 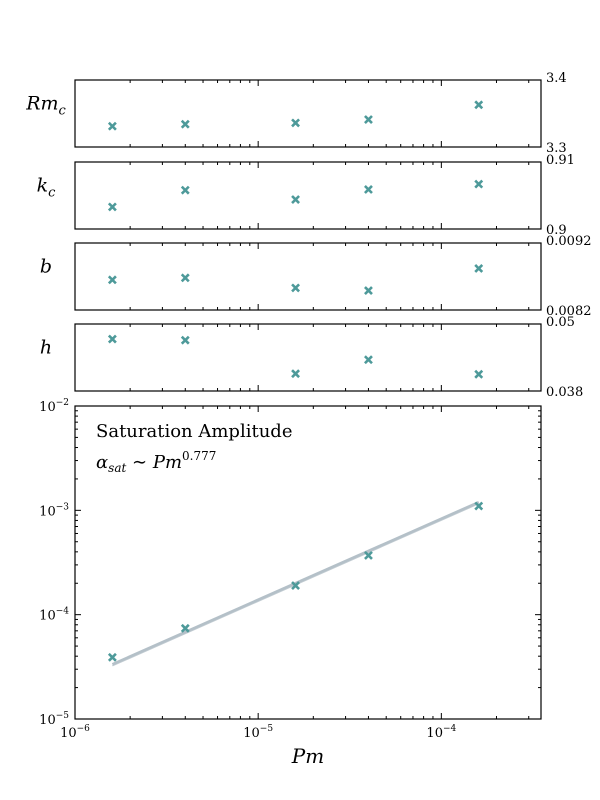 What do you see at coordinates (560, 160) in the screenshot?
I see `y-tick-label-k-c-max: 0.91` at bounding box center [560, 160].